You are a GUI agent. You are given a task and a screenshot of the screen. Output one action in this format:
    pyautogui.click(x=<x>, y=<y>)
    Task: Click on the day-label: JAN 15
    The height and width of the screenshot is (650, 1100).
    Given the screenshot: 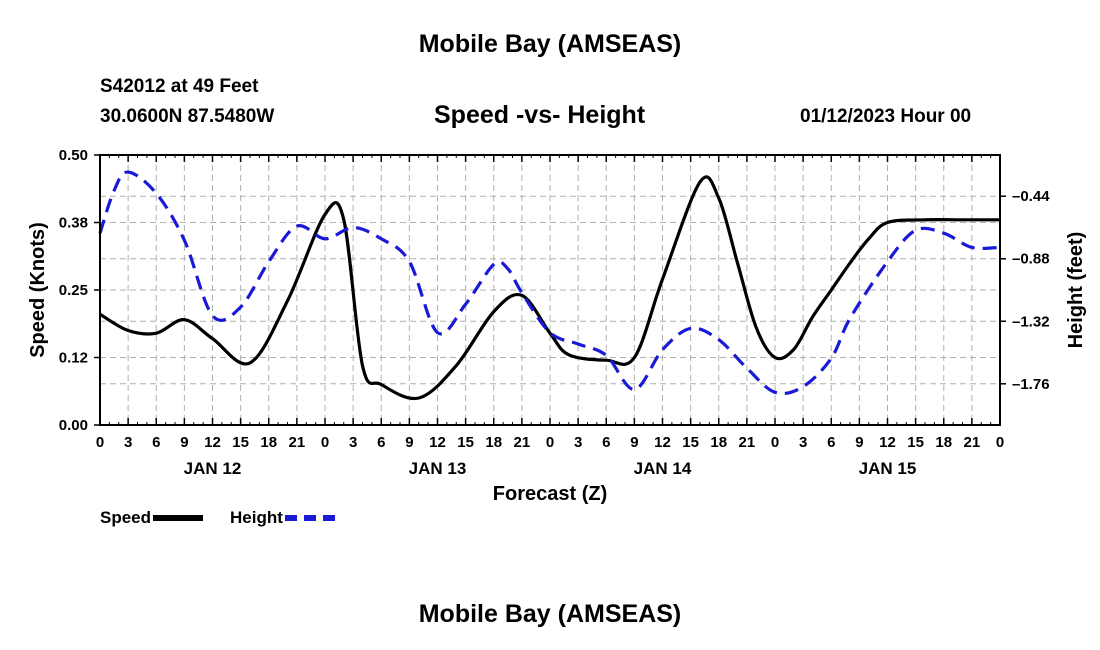 What is the action you would take?
    pyautogui.click(x=888, y=468)
    